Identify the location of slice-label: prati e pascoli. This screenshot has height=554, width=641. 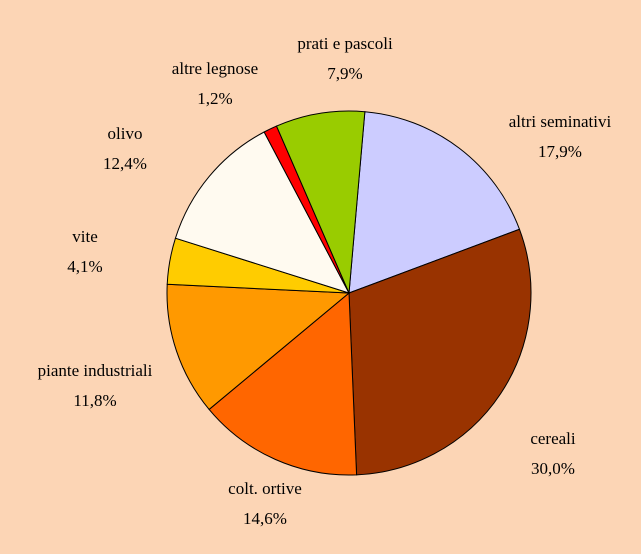
(345, 43).